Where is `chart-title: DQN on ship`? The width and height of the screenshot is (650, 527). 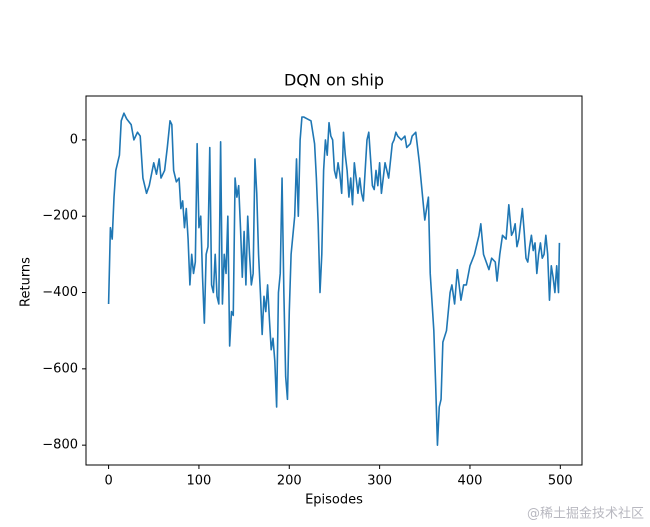
chart-title: DQN on ship is located at coordinates (334, 80).